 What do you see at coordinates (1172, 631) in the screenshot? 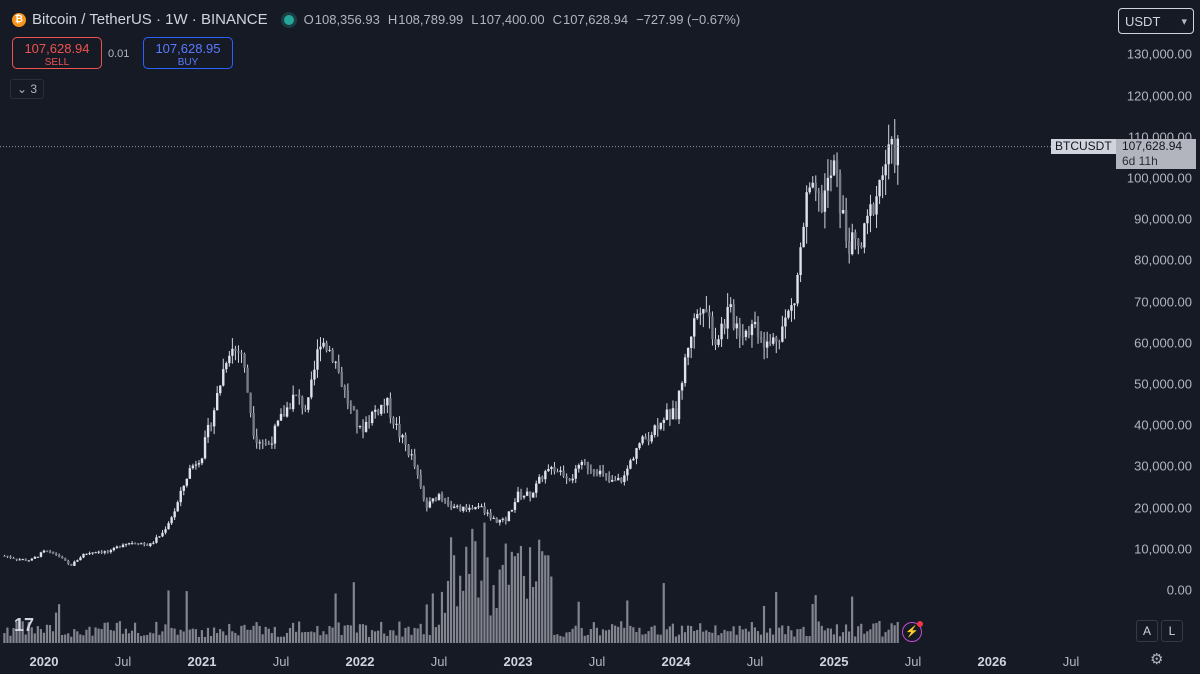
I see `log-scale-button: L` at bounding box center [1172, 631].